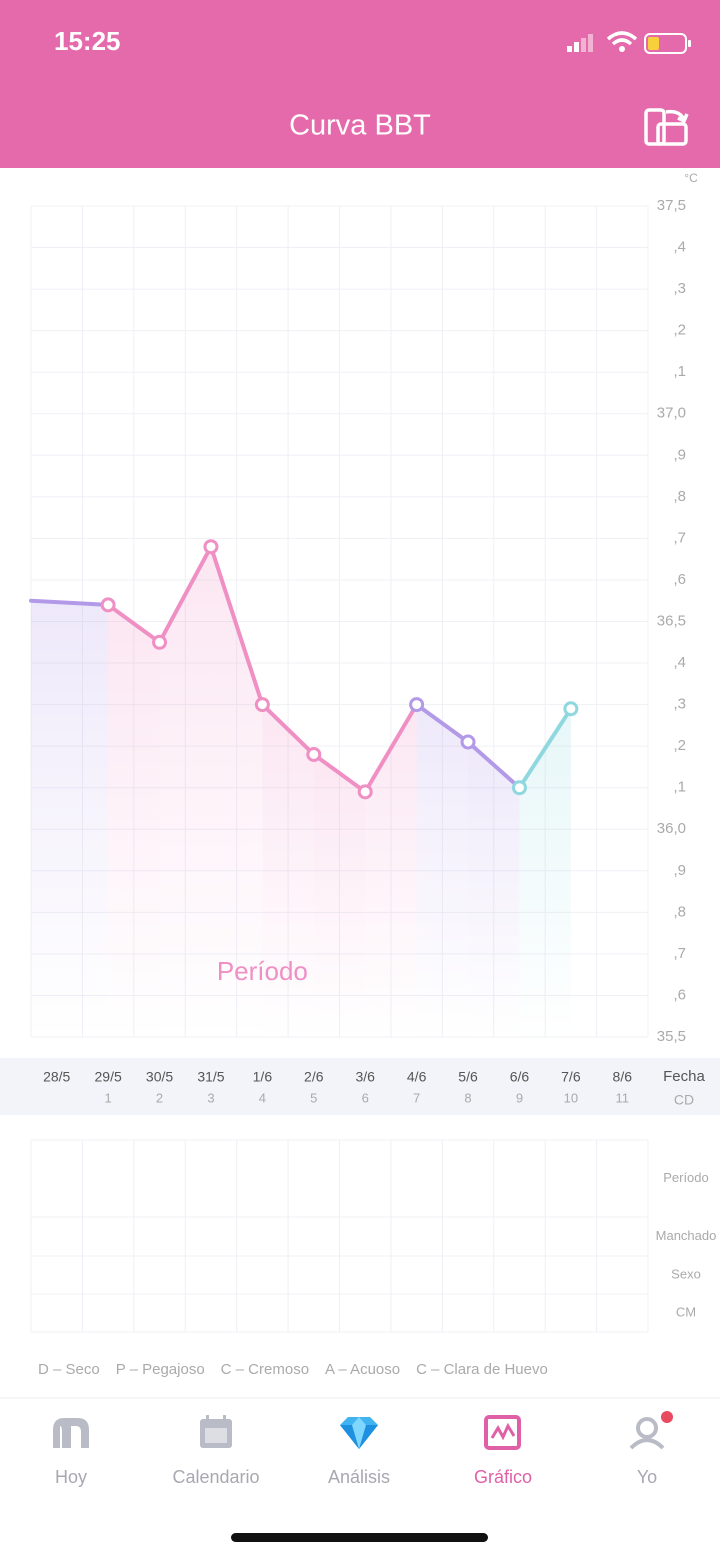  What do you see at coordinates (684, 1076) in the screenshot?
I see `x-label: Fecha` at bounding box center [684, 1076].